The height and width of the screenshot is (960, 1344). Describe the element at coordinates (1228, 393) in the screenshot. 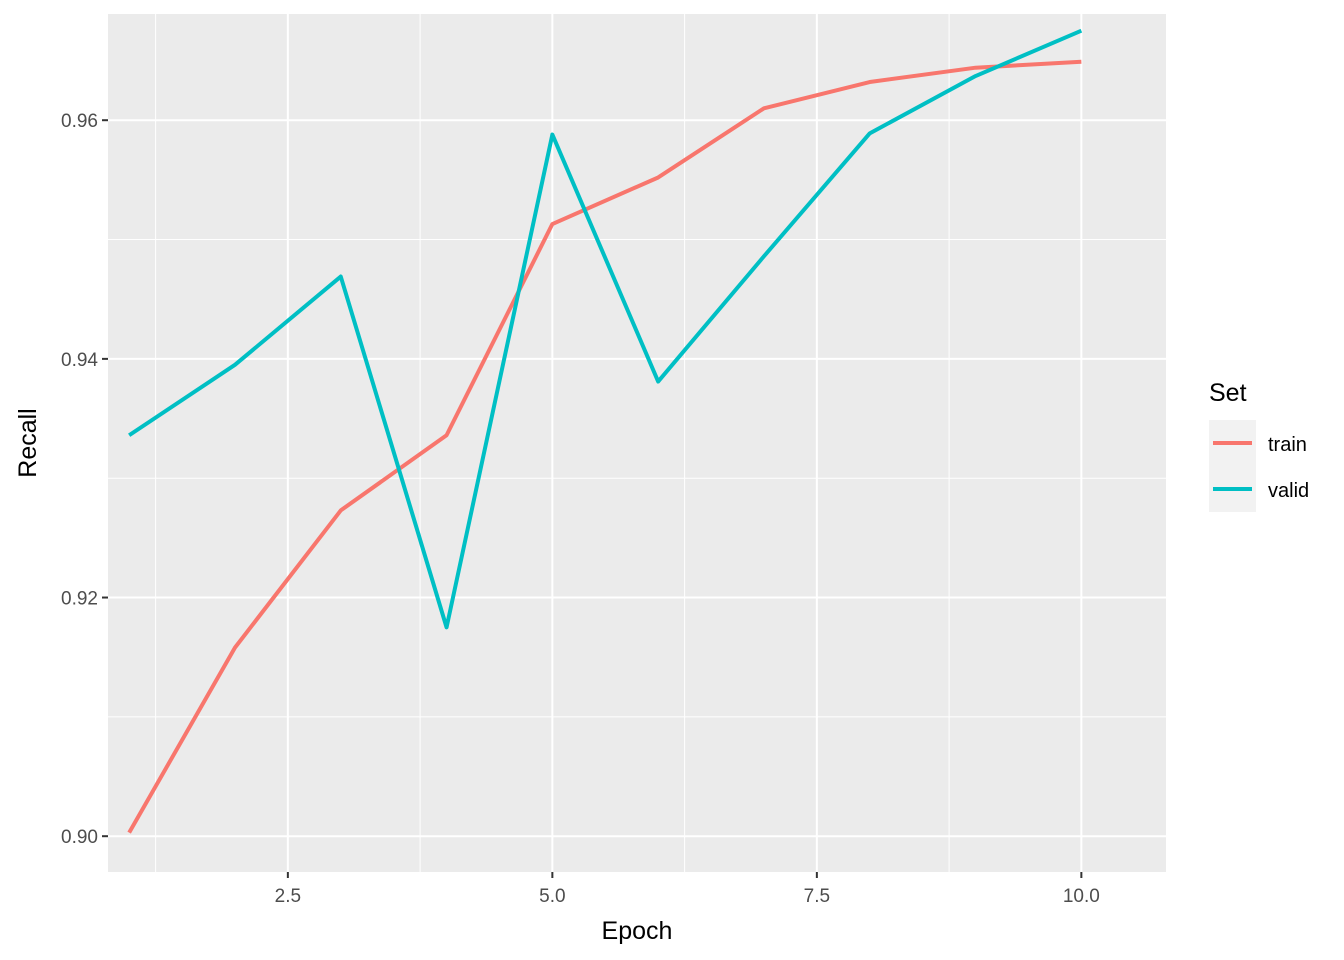

I see `legend-title: Set` at that location.